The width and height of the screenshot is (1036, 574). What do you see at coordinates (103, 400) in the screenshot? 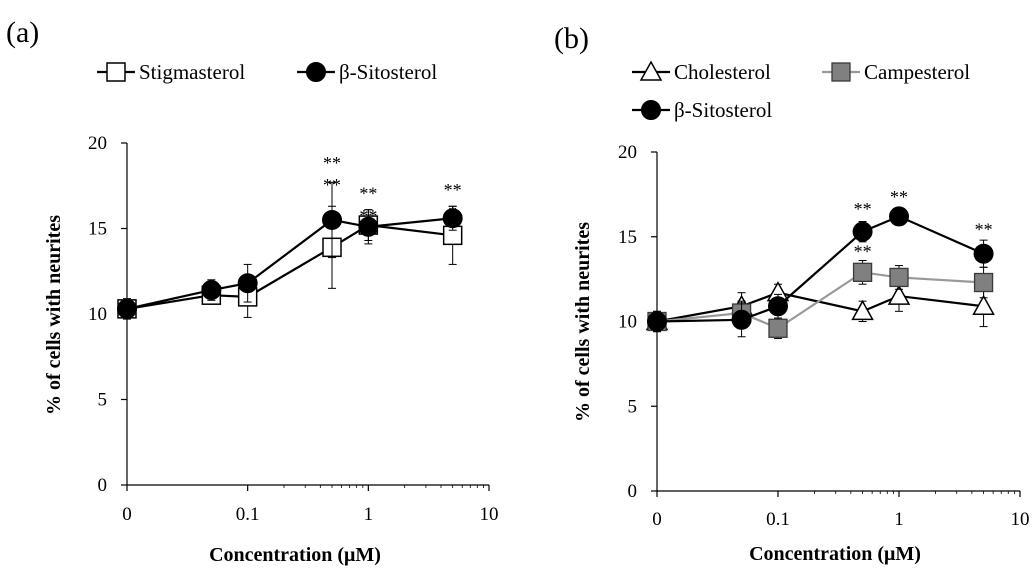
I see `panel-a-y-tick-label: 5` at bounding box center [103, 400].